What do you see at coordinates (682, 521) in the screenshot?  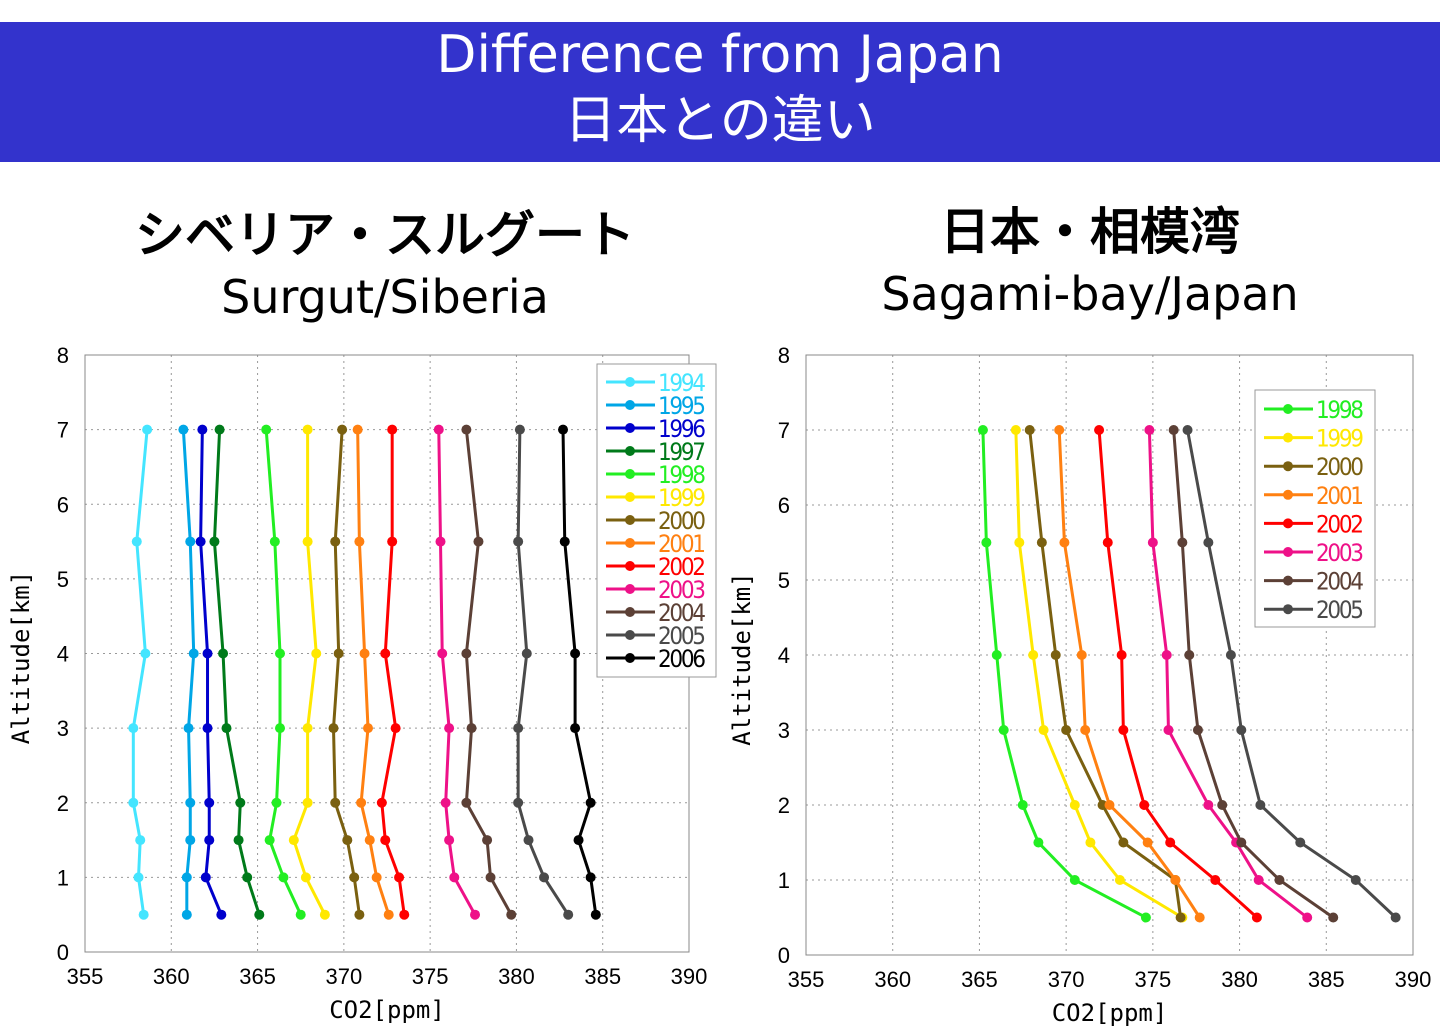 I see `legend-label: 2000` at bounding box center [682, 521].